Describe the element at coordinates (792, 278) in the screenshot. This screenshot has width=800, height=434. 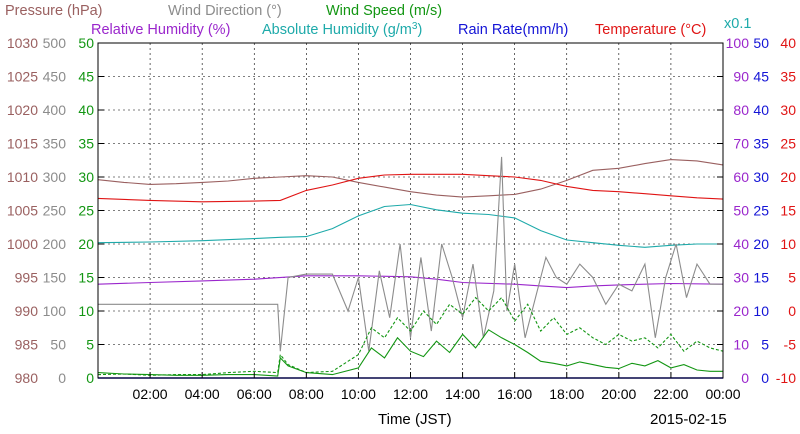
I see `y-tick-label-temperature: 5` at that location.